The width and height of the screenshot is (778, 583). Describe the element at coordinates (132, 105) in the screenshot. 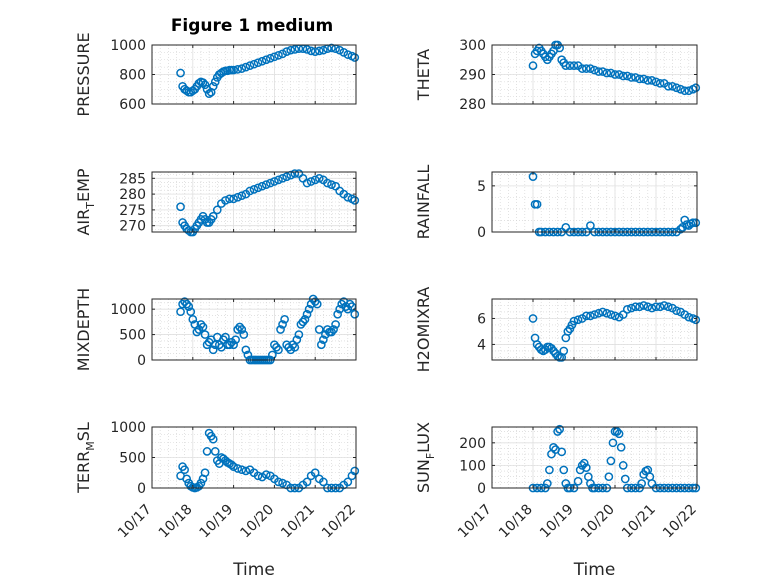

I see `y-tick-label: 600` at that location.